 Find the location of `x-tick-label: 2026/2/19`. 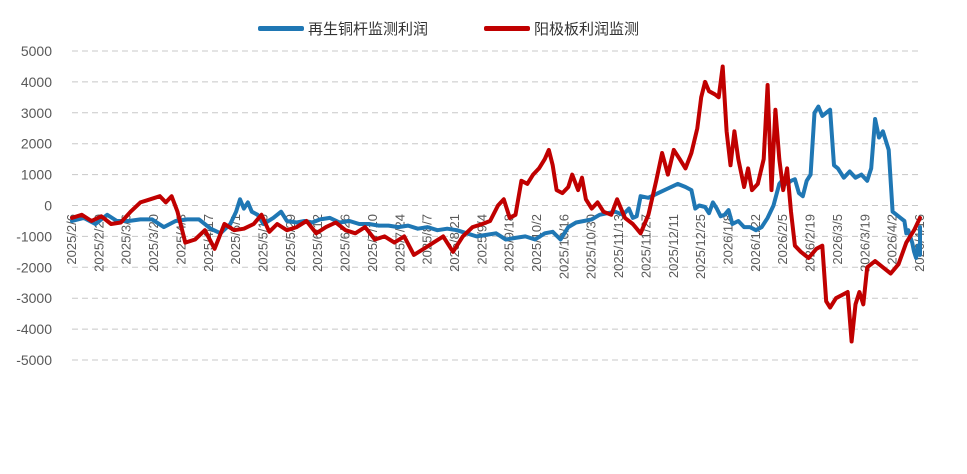

x-tick-label: 2026/2/19 is located at coordinates (810, 243).